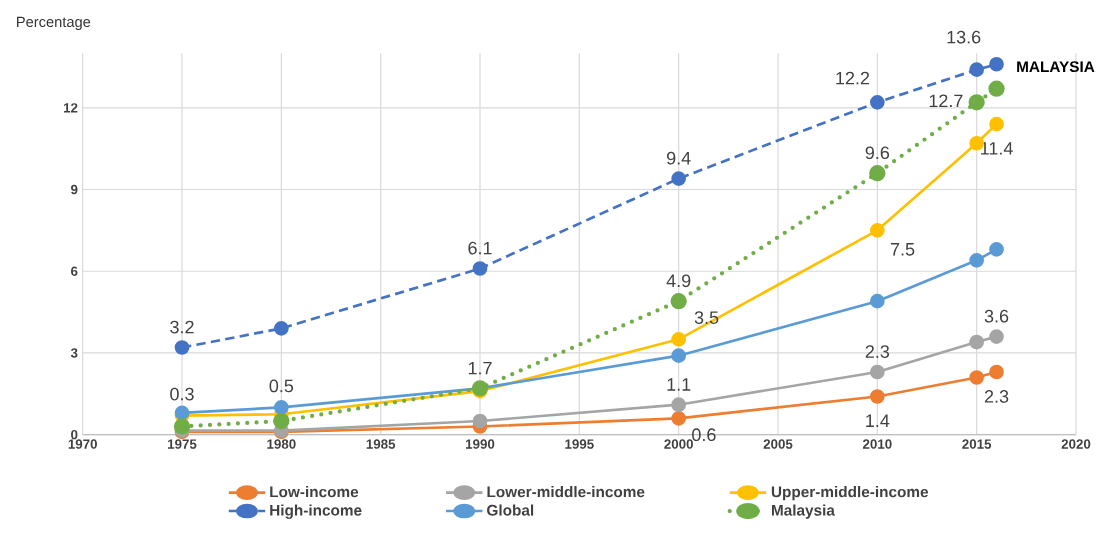 This screenshot has height=552, width=1116. Describe the element at coordinates (850, 493) in the screenshot. I see `legend-label: Upper-middle-income` at that location.